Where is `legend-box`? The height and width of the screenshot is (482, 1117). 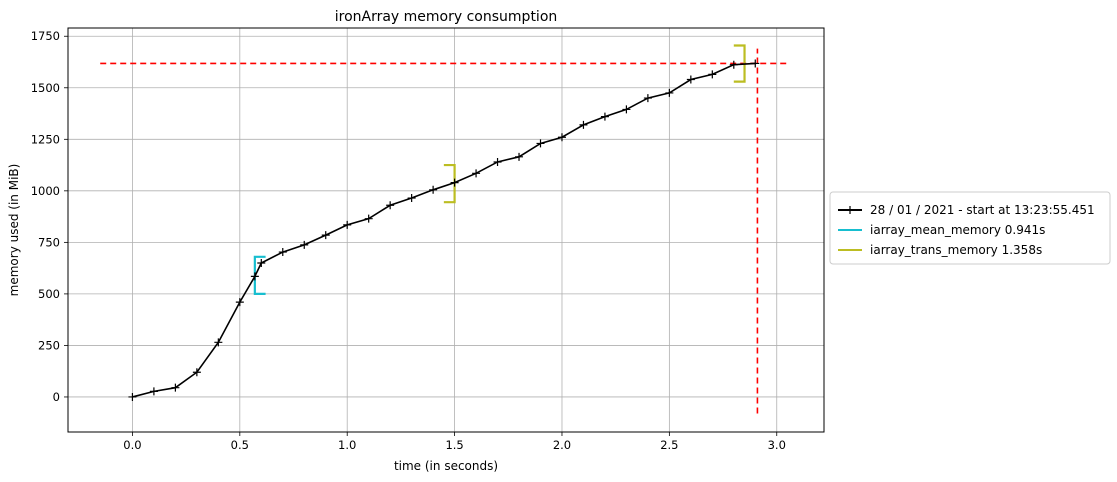
legend-box is located at coordinates (970, 228).